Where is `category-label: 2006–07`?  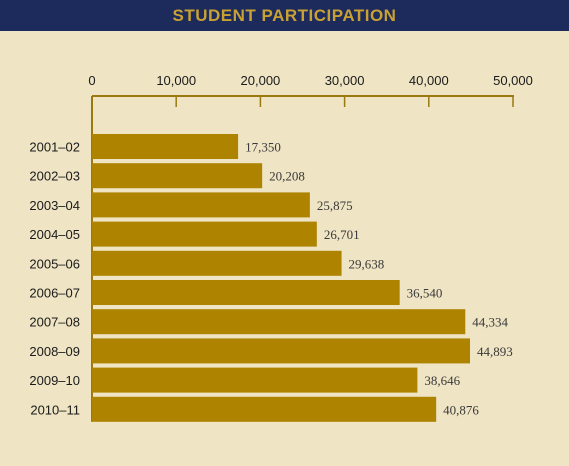
category-label: 2006–07 is located at coordinates (54, 293).